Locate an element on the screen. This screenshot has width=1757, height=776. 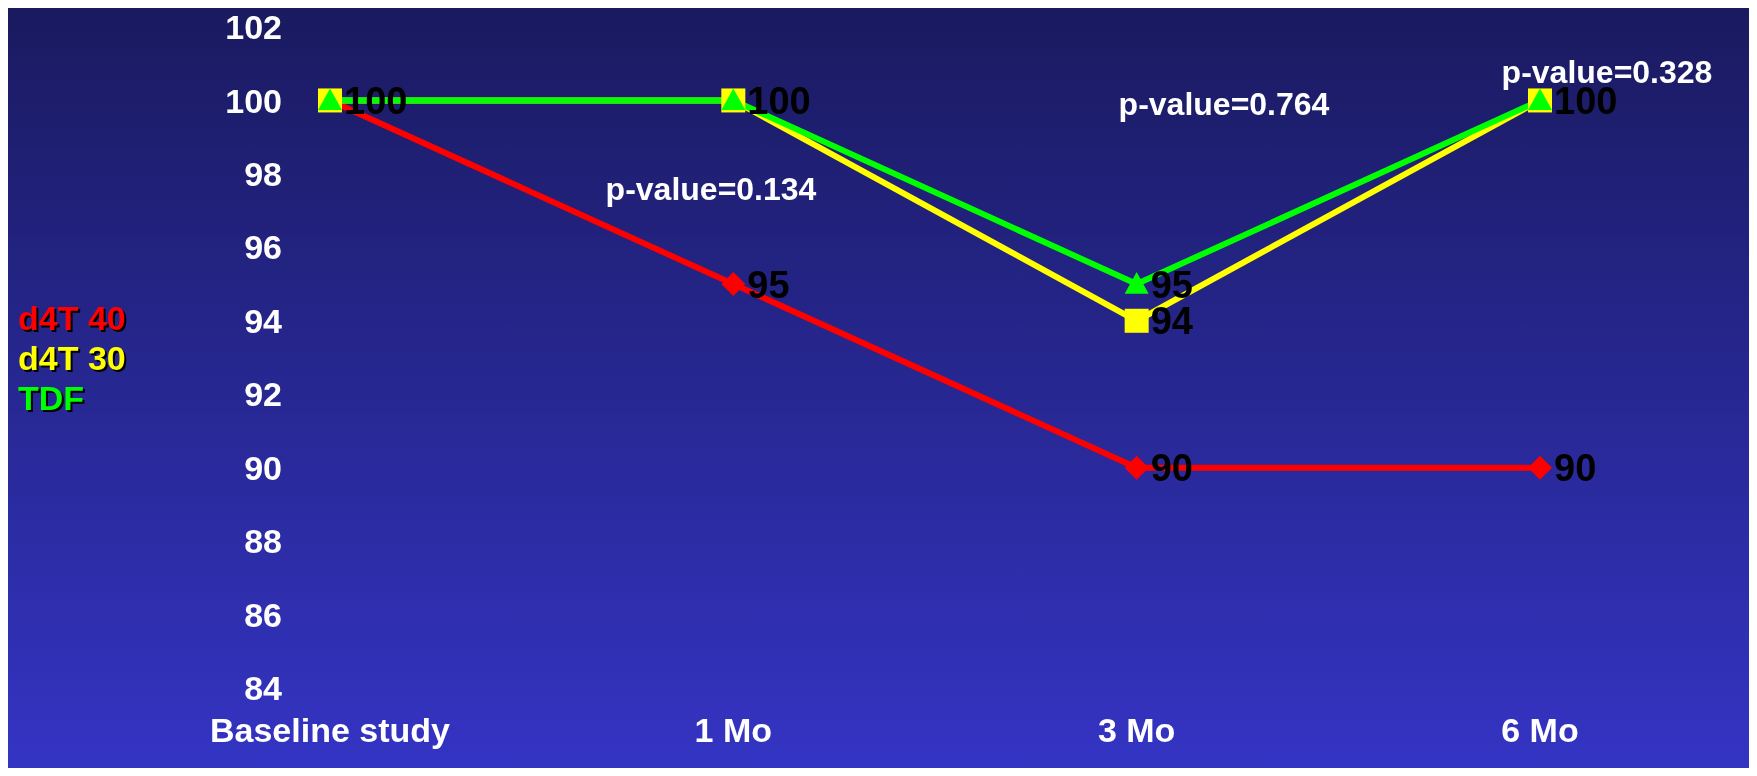
y-tick-label: 92 is located at coordinates (263, 394).